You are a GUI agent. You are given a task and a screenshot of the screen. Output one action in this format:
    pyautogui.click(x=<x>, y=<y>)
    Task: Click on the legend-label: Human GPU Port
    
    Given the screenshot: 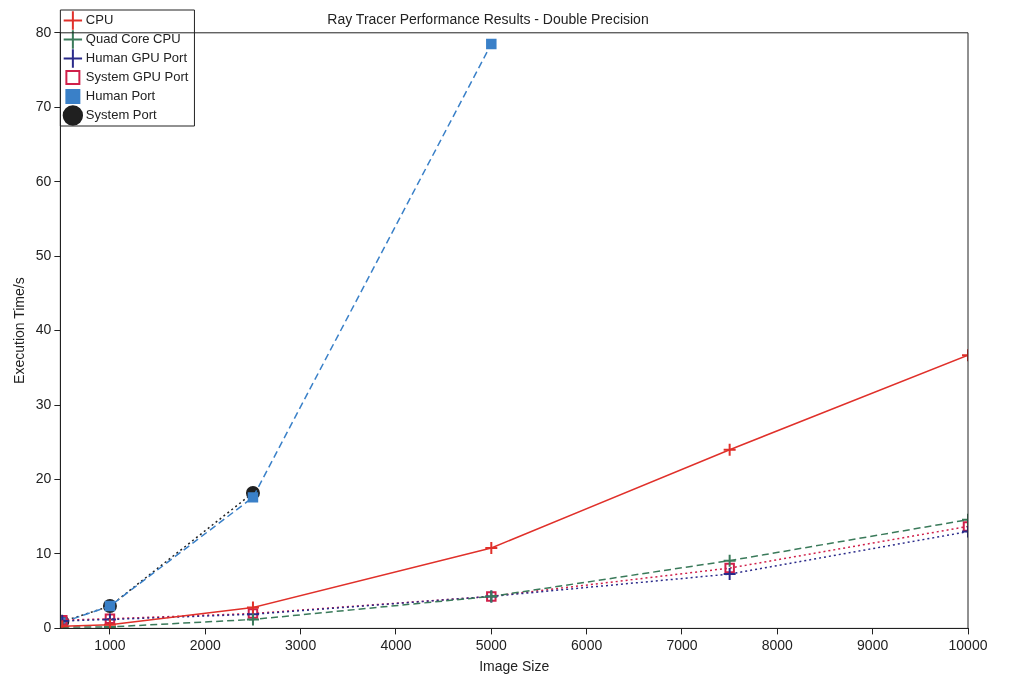 What is the action you would take?
    pyautogui.click(x=136, y=58)
    